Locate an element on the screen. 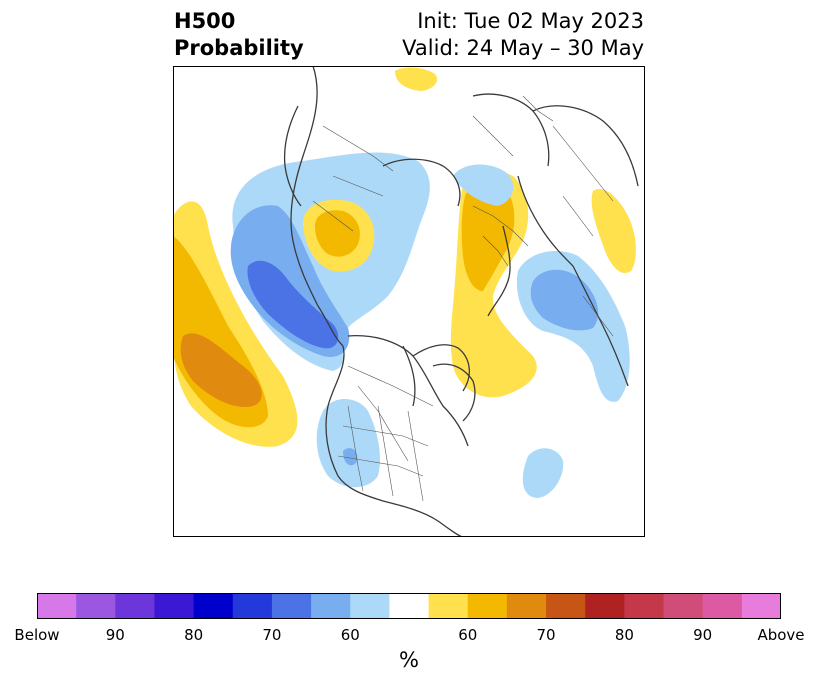 The height and width of the screenshot is (686, 819). colorbar-unit: % is located at coordinates (409, 660).